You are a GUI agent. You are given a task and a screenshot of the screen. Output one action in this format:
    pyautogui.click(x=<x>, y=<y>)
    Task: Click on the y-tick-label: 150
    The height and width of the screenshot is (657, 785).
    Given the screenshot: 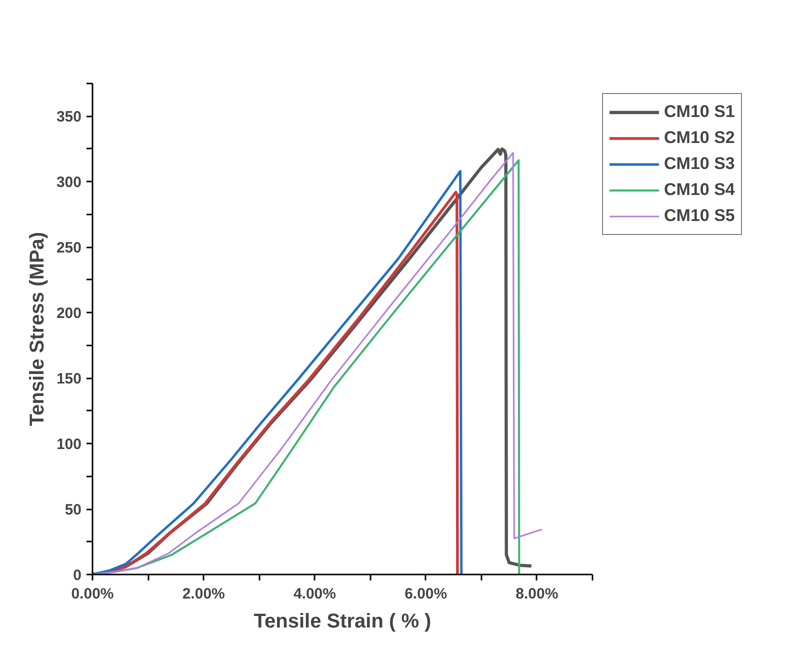 What is the action you would take?
    pyautogui.click(x=69, y=379)
    